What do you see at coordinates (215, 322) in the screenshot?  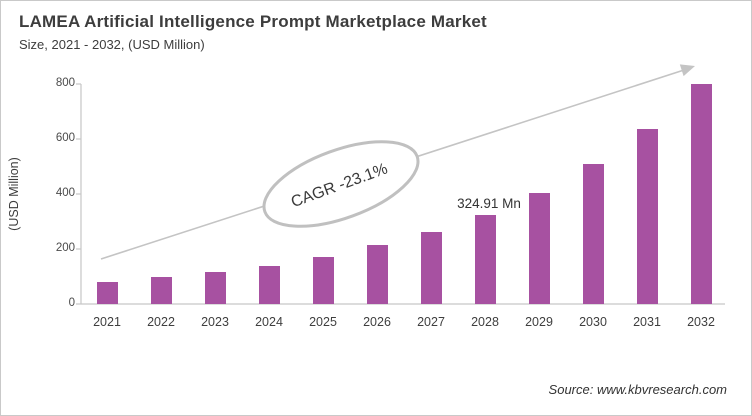 I see `x-tick-label-2023: 2023` at bounding box center [215, 322].